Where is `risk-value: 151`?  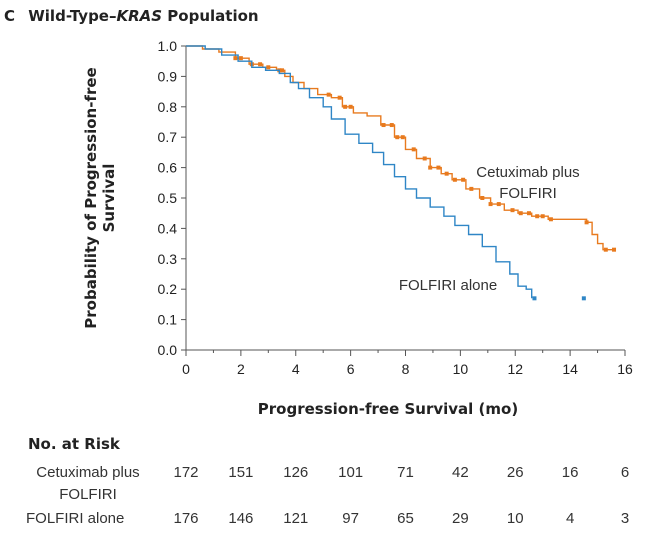
risk-value: 151 is located at coordinates (240, 472).